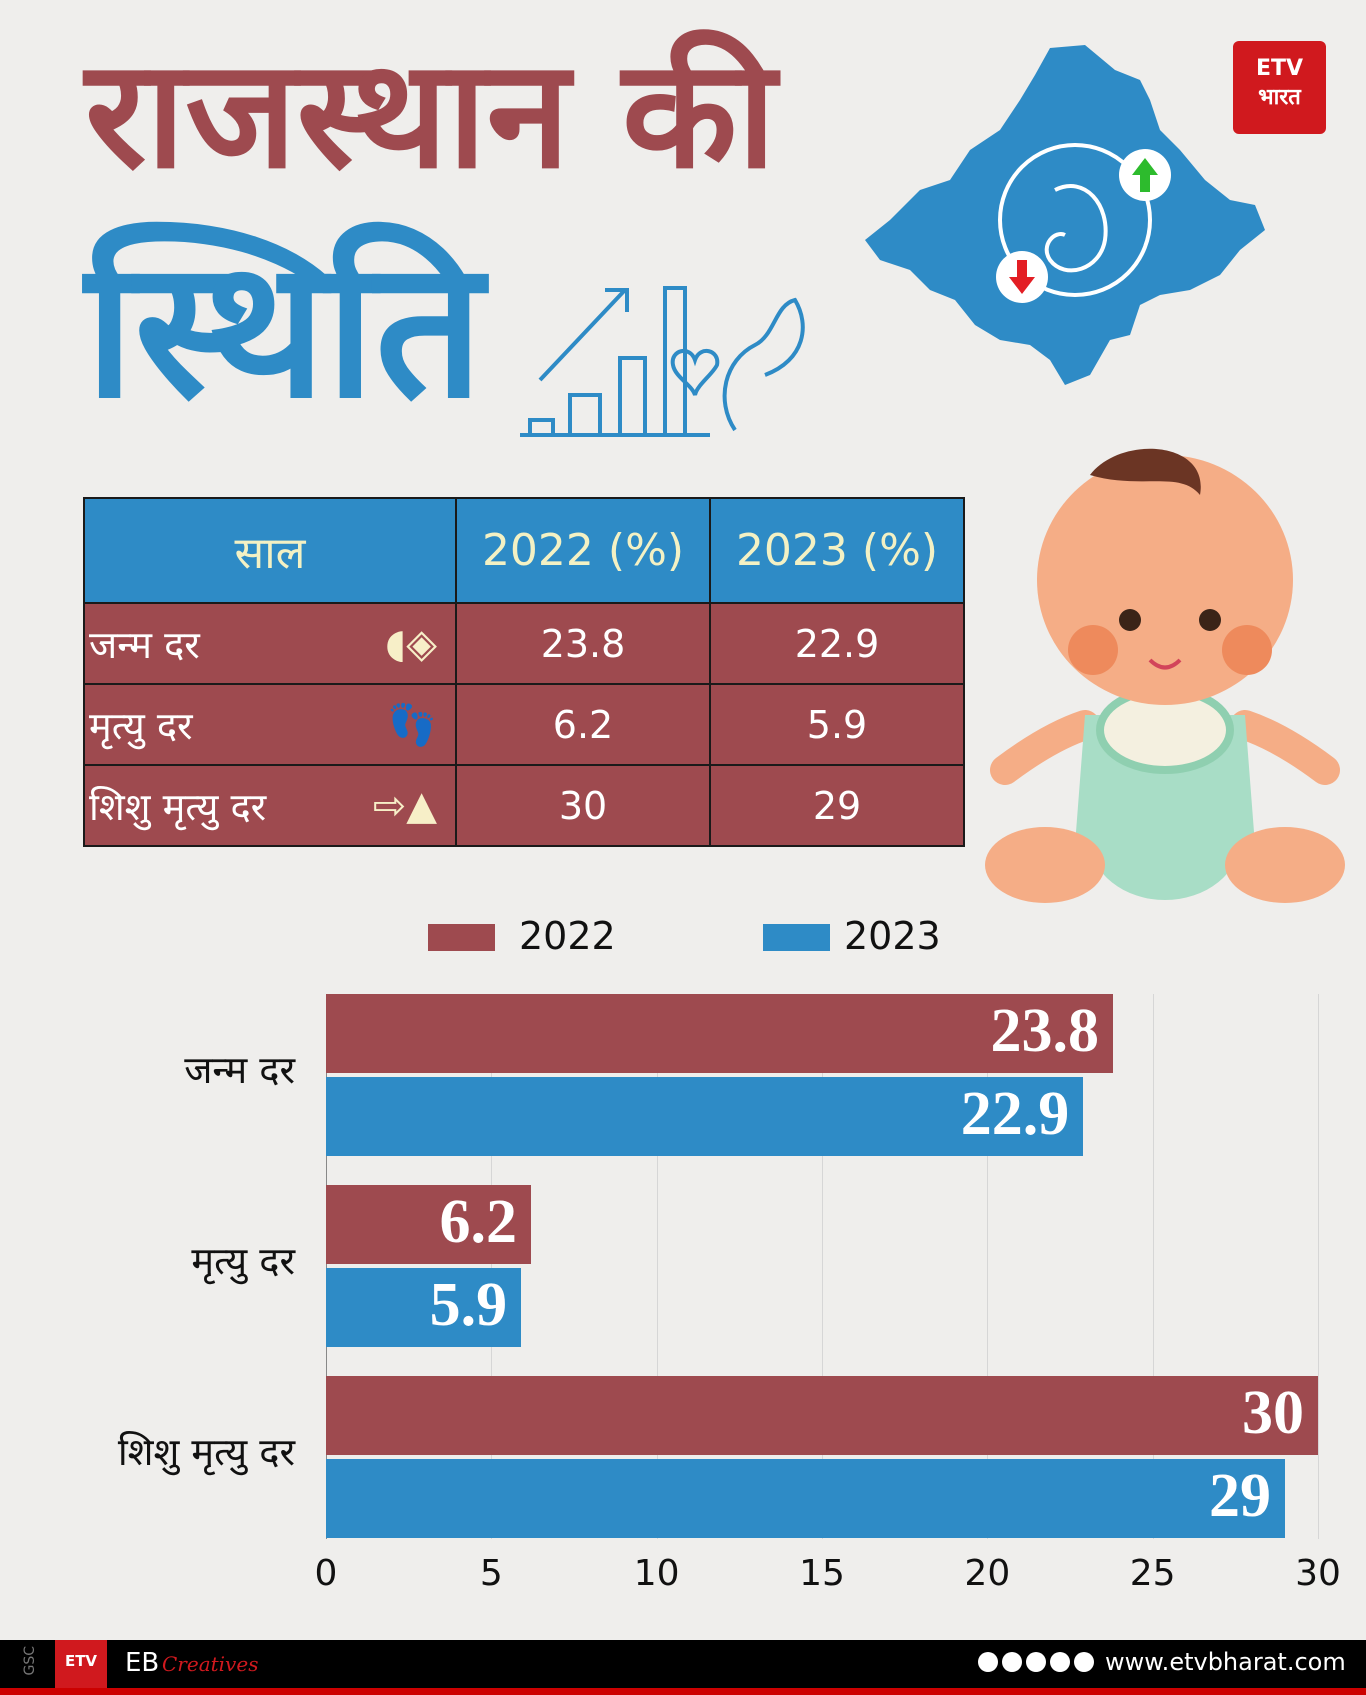 Image resolution: width=1366 pixels, height=1695 pixels. I want to click on footer-brand: EB, so click(142, 1663).